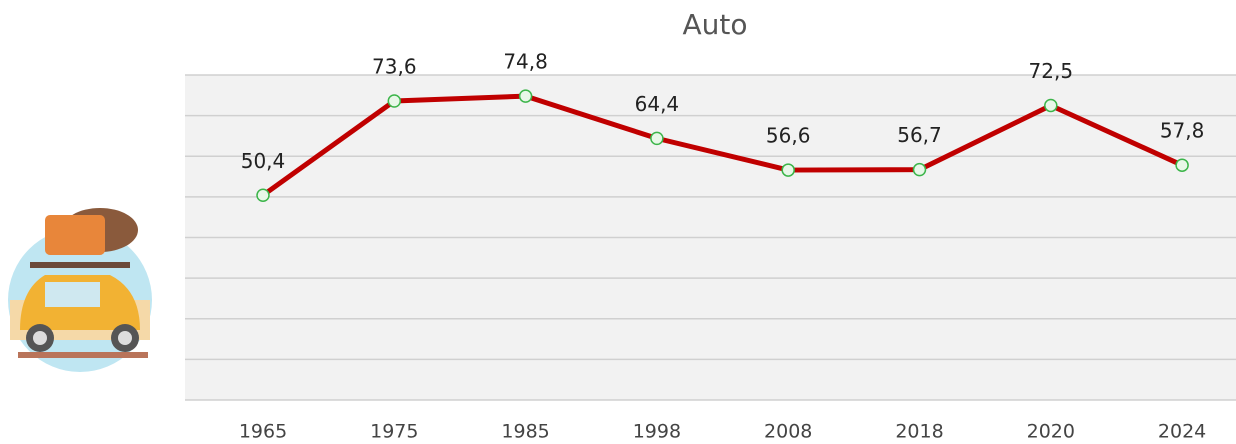 Image resolution: width=1236 pixels, height=444 pixels. I want to click on x-tick-label: 2020, so click(1051, 432).